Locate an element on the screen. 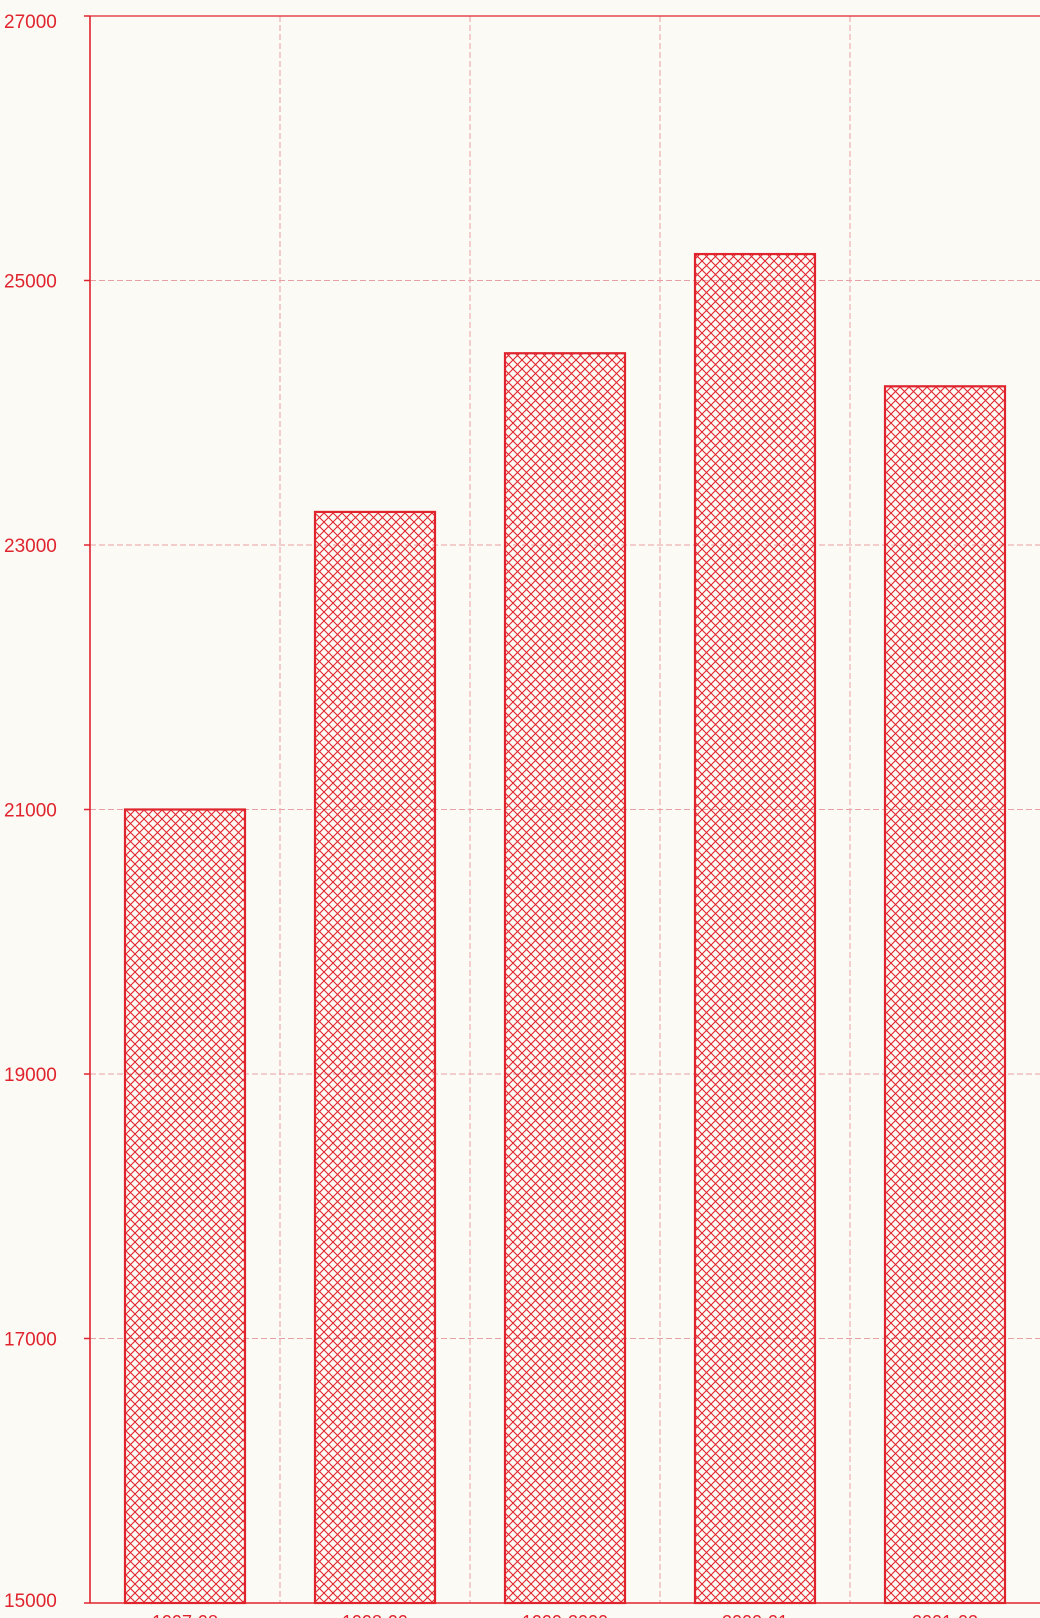 This screenshot has width=1040, height=1618. y-tick-label: 27000 is located at coordinates (30, 22).